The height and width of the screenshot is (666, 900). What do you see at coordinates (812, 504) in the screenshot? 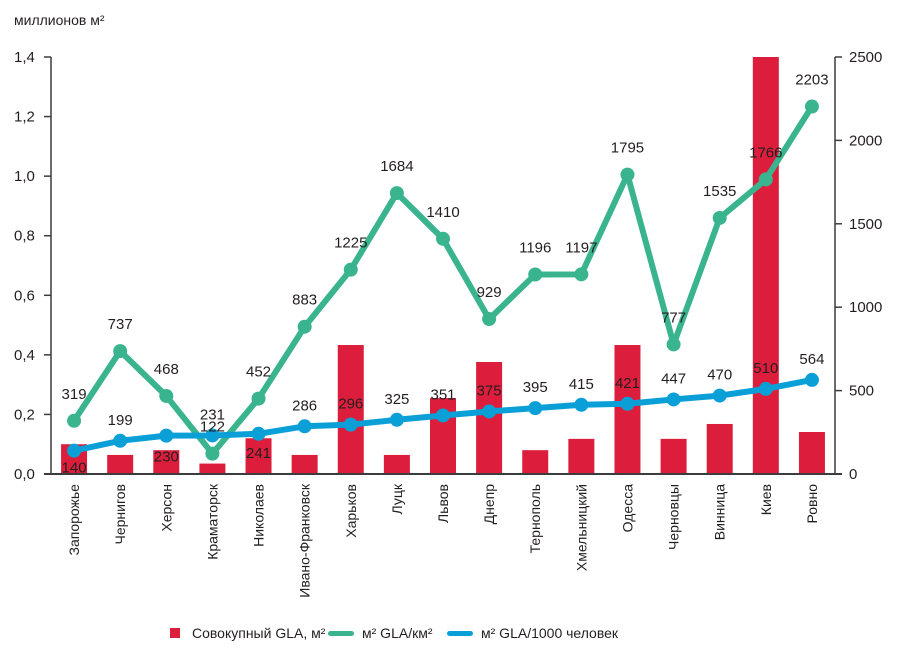
I see `category-label: Ровно` at bounding box center [812, 504].